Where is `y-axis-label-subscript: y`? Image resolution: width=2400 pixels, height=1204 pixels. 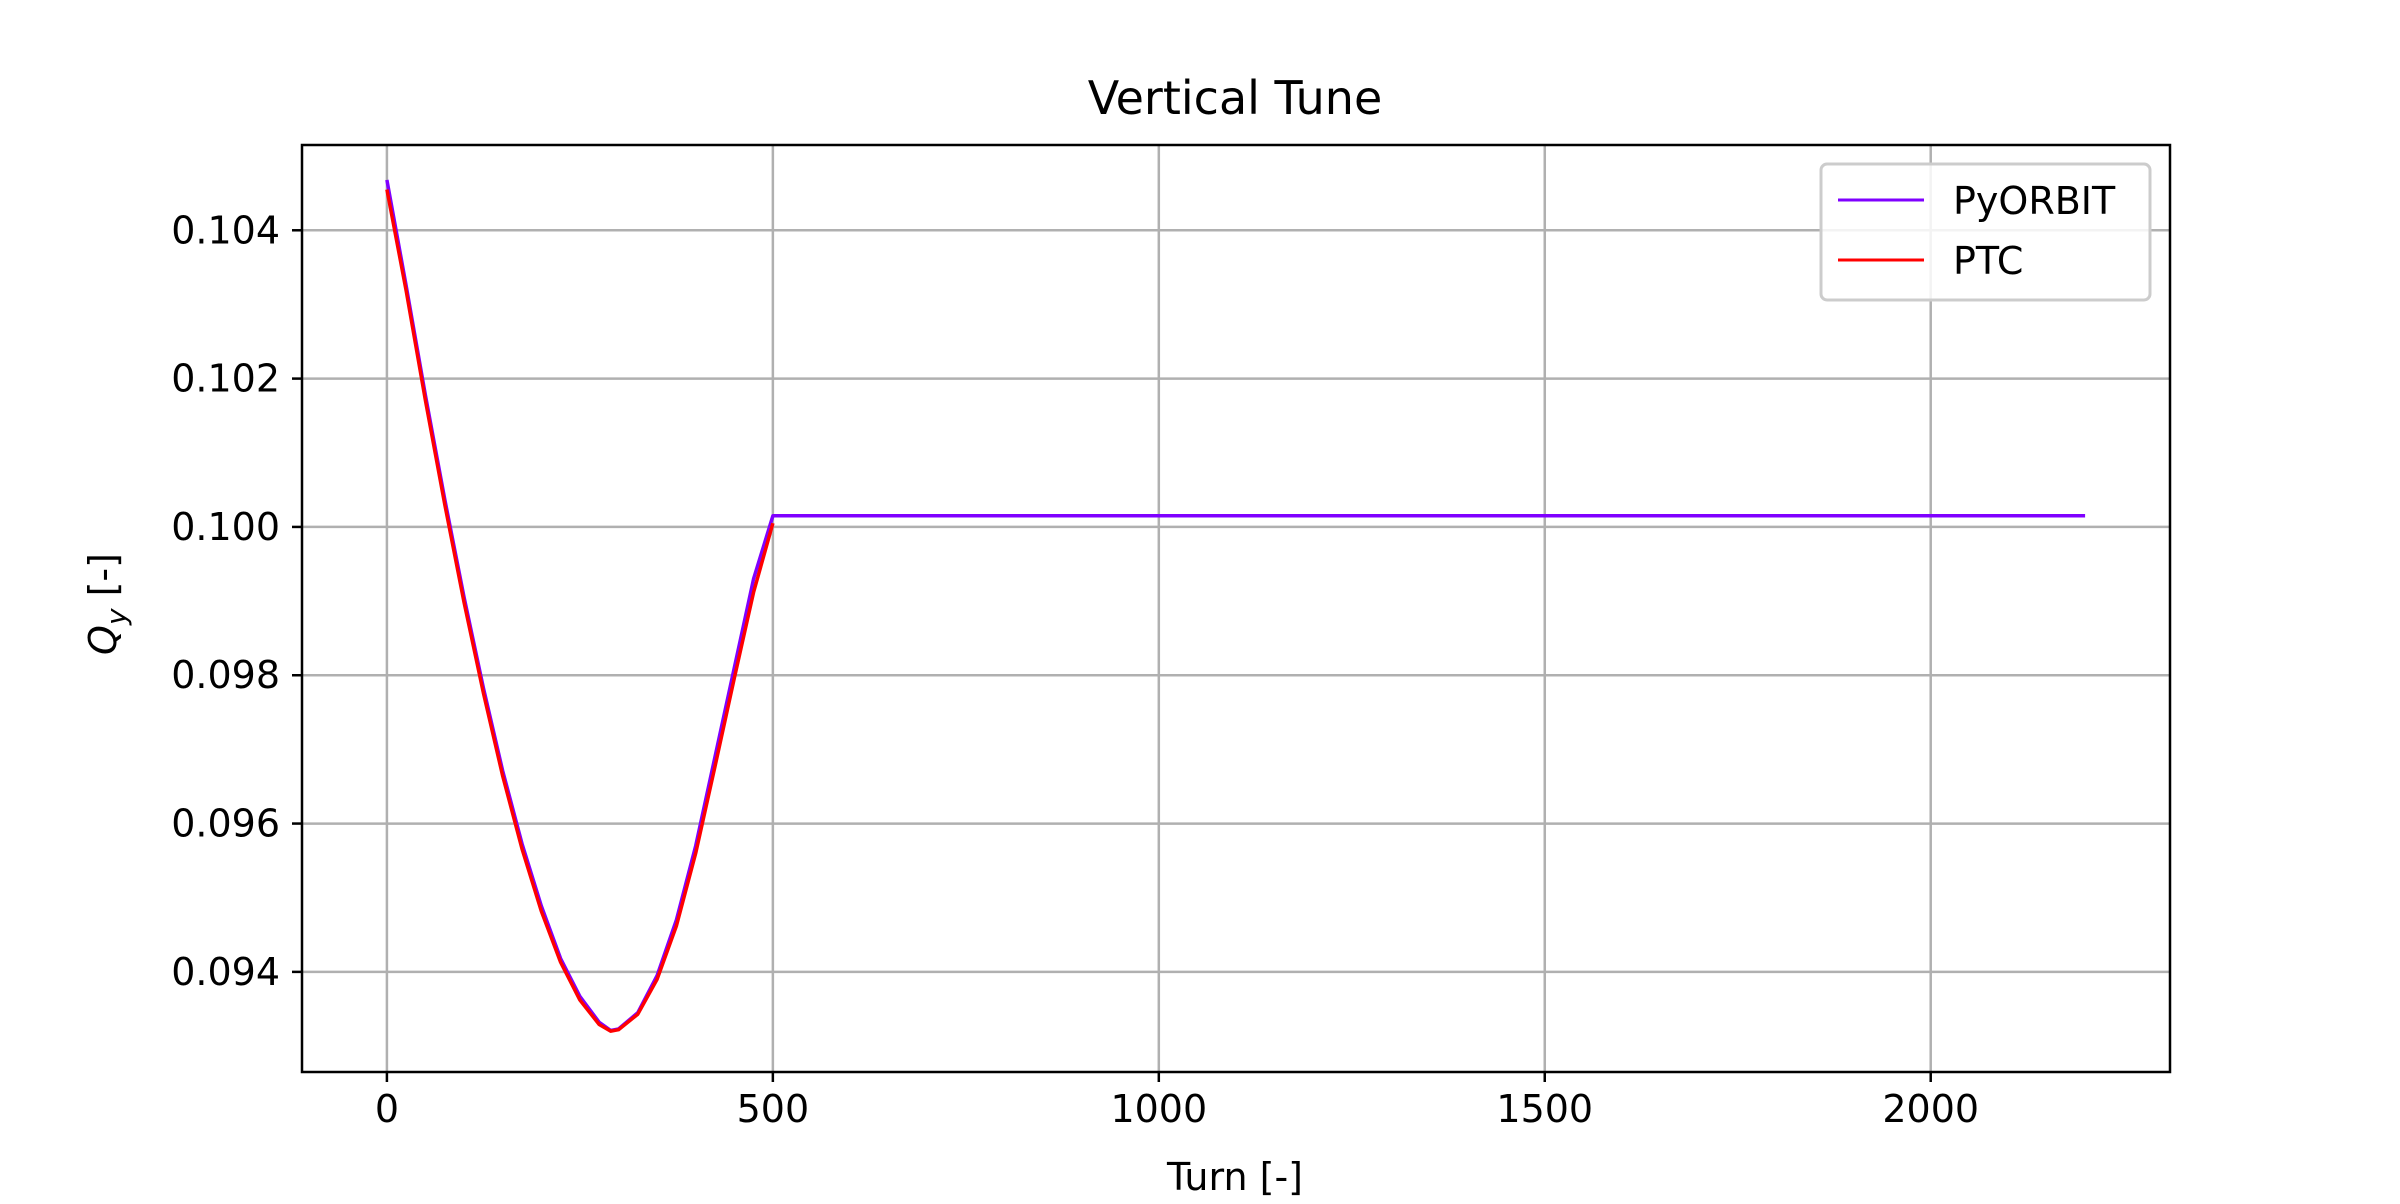
y-axis-label-subscript: y is located at coordinates (116, 617).